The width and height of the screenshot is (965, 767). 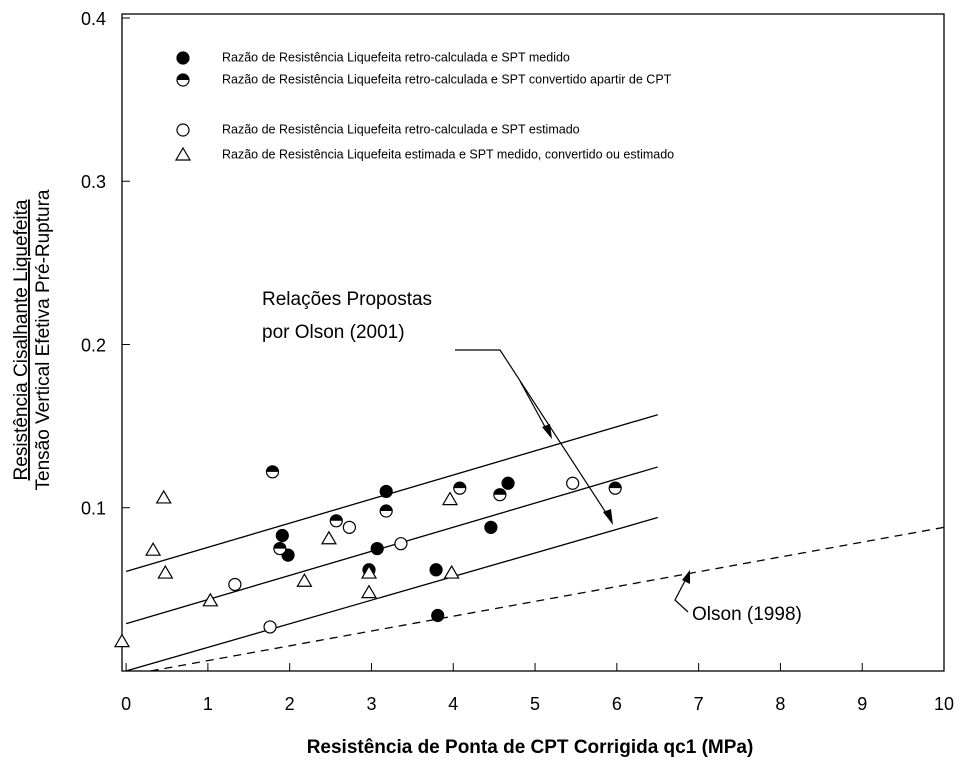 I want to click on y-tick-label: 0.3, so click(x=93, y=182).